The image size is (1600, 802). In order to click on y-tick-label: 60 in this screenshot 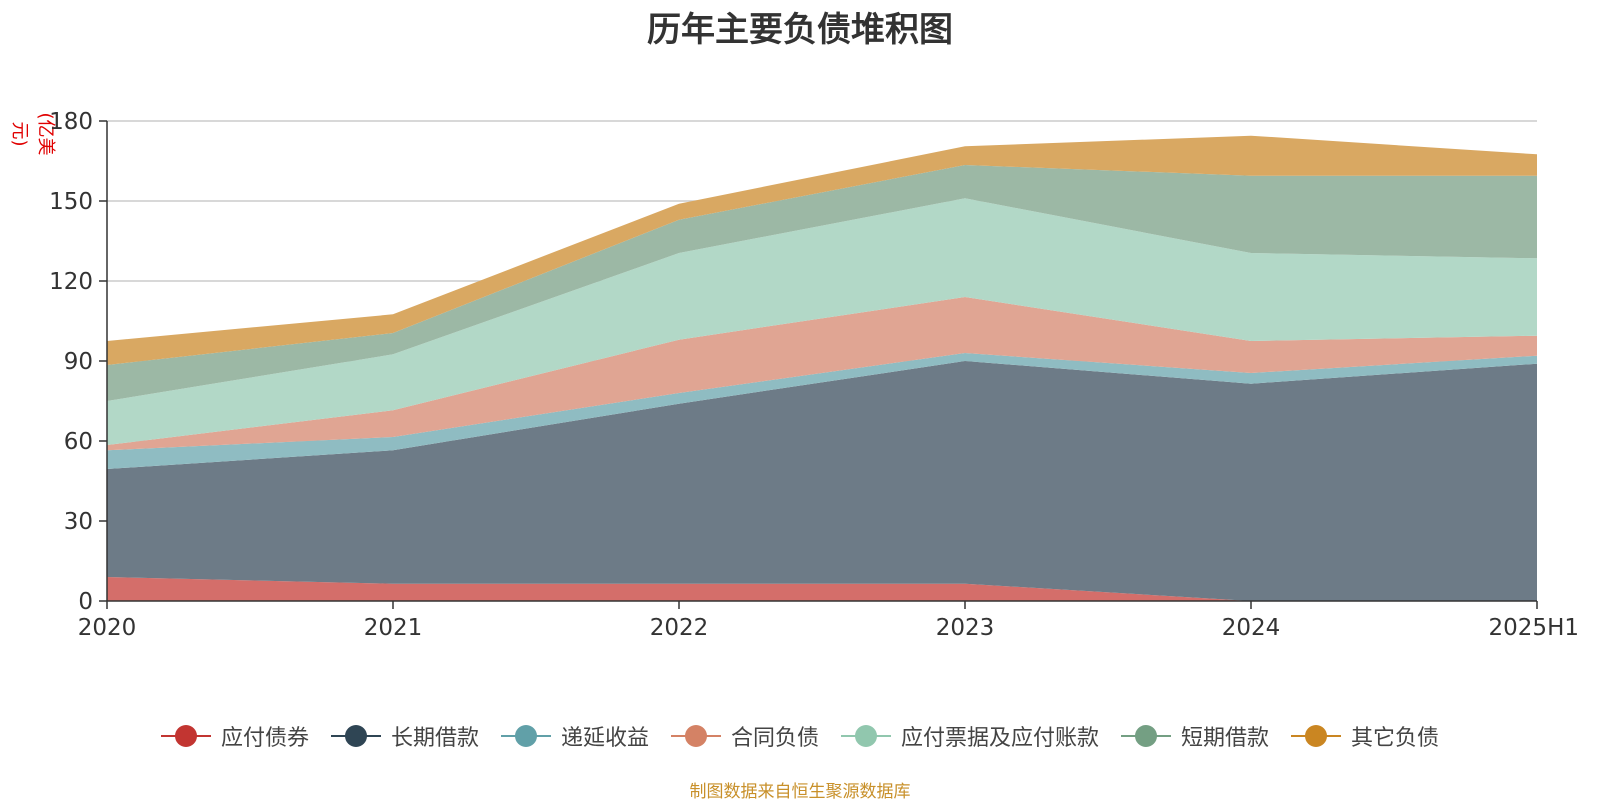, I will do `click(78, 442)`.